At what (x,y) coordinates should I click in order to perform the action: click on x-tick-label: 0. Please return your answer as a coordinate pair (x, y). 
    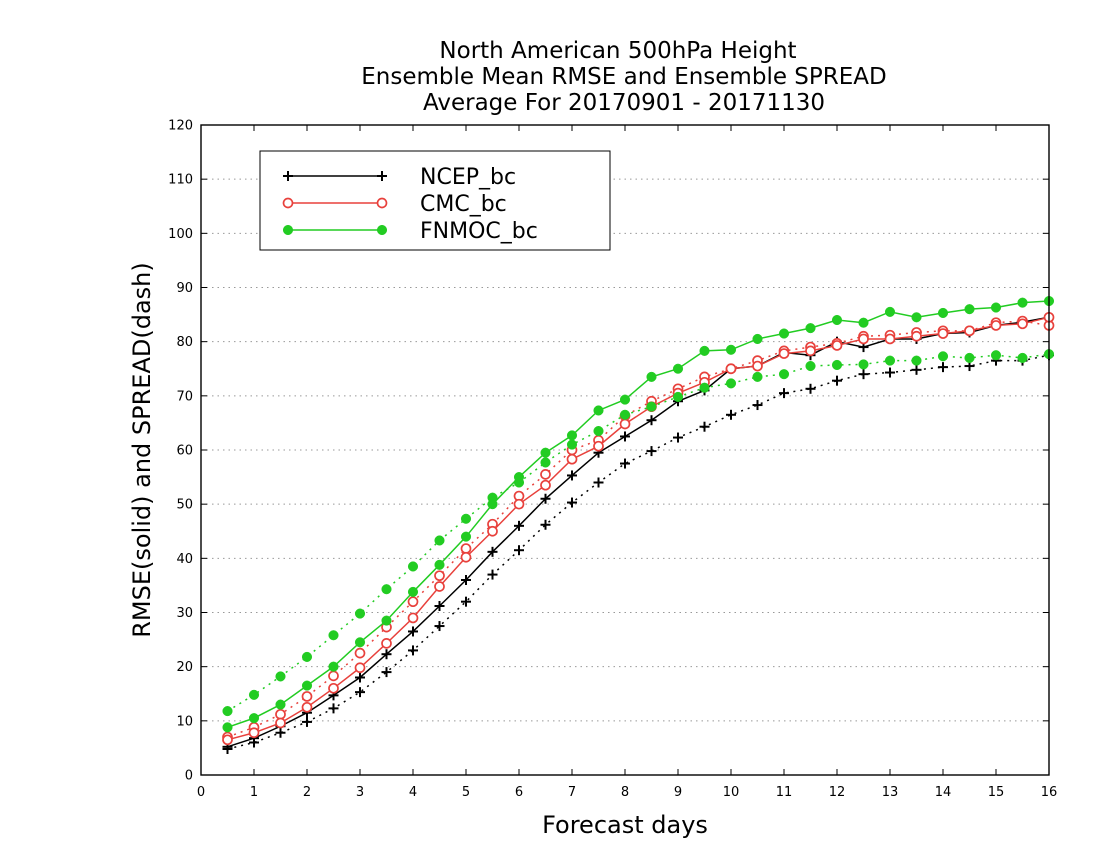
    Looking at the image, I should click on (201, 792).